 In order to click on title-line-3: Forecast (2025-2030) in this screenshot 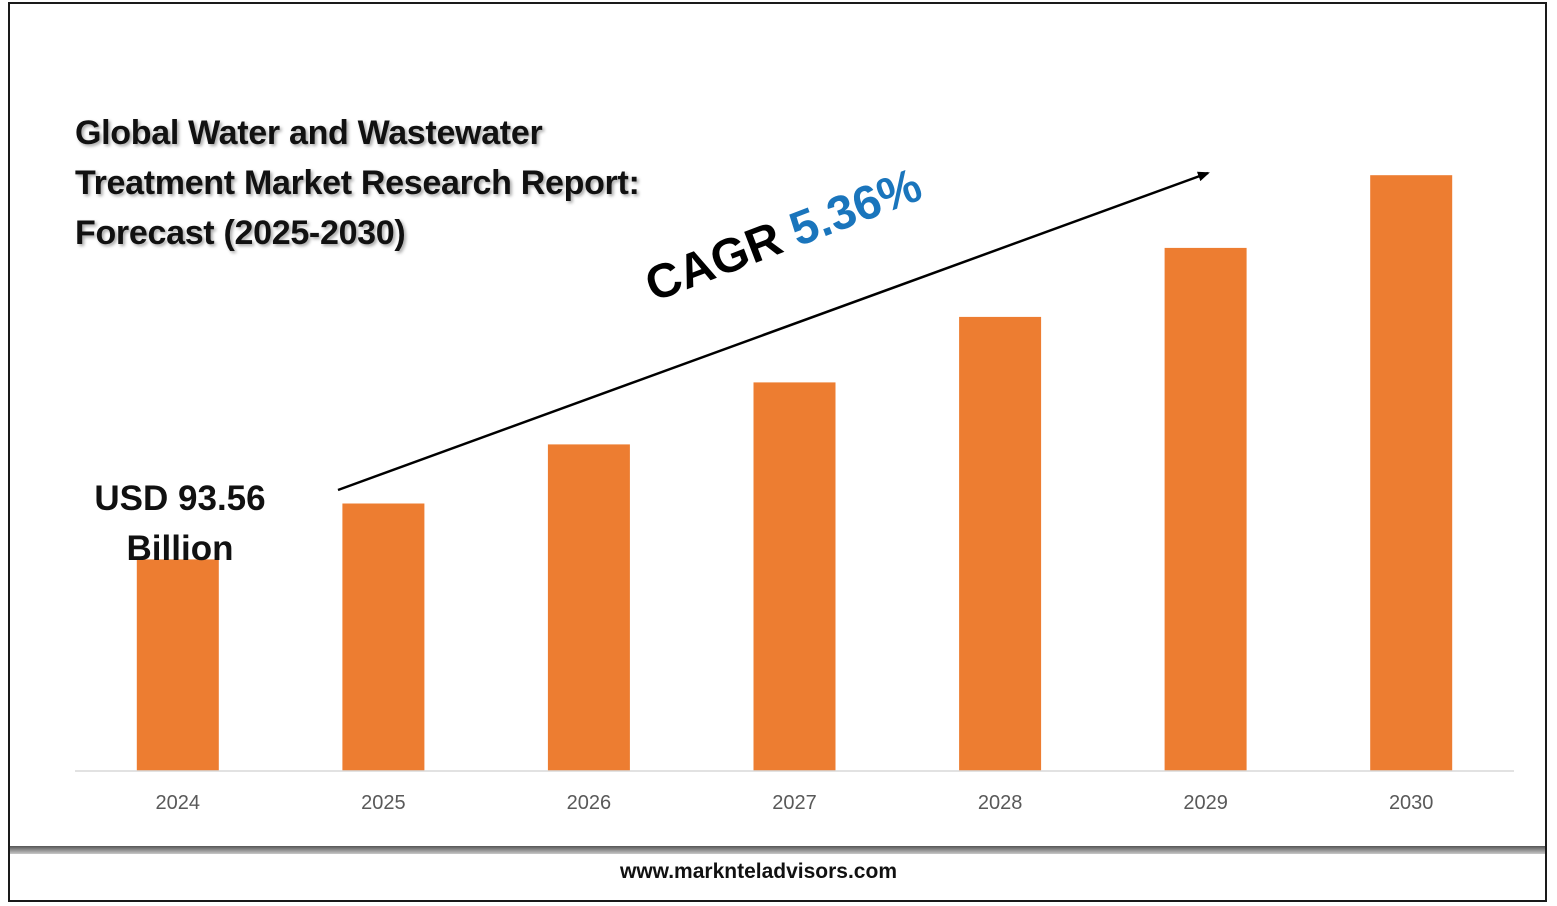, I will do `click(240, 233)`.